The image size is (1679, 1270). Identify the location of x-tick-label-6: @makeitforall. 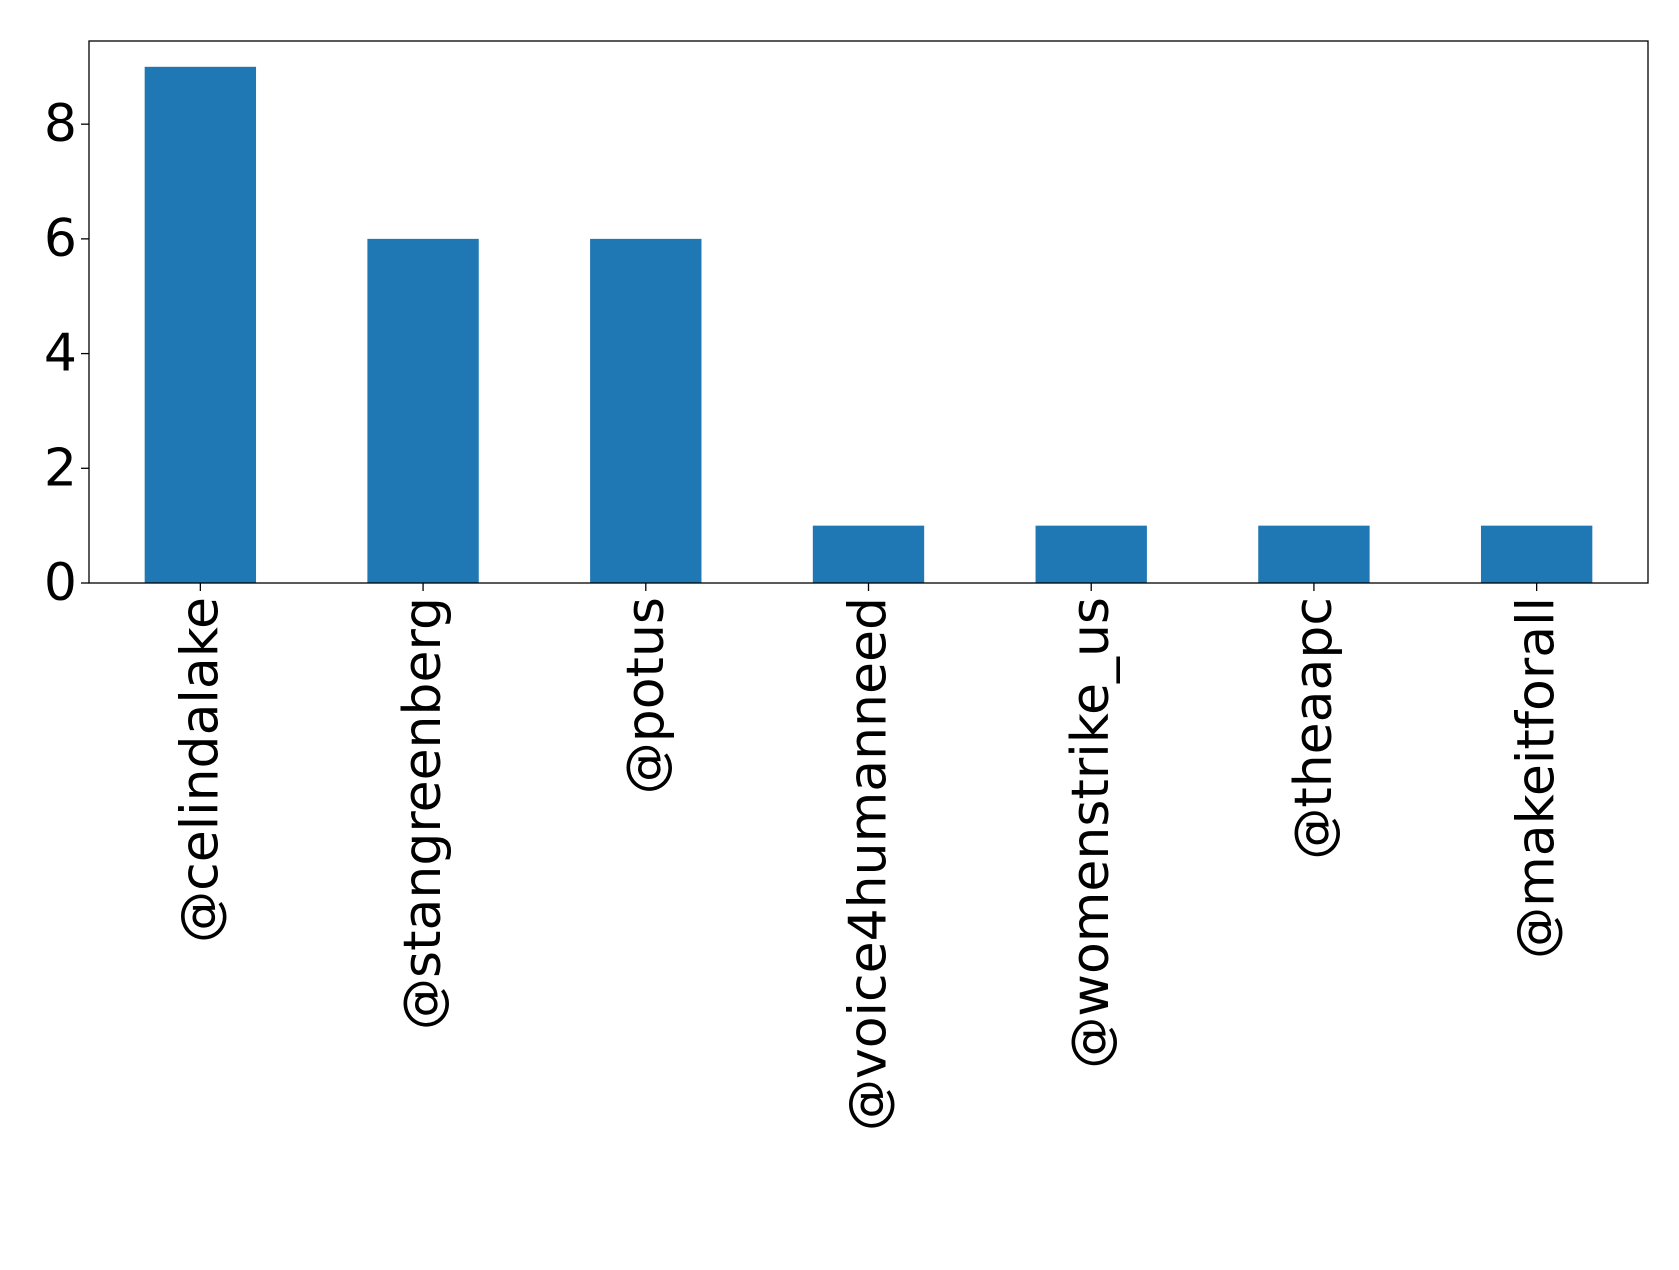
(1537, 778).